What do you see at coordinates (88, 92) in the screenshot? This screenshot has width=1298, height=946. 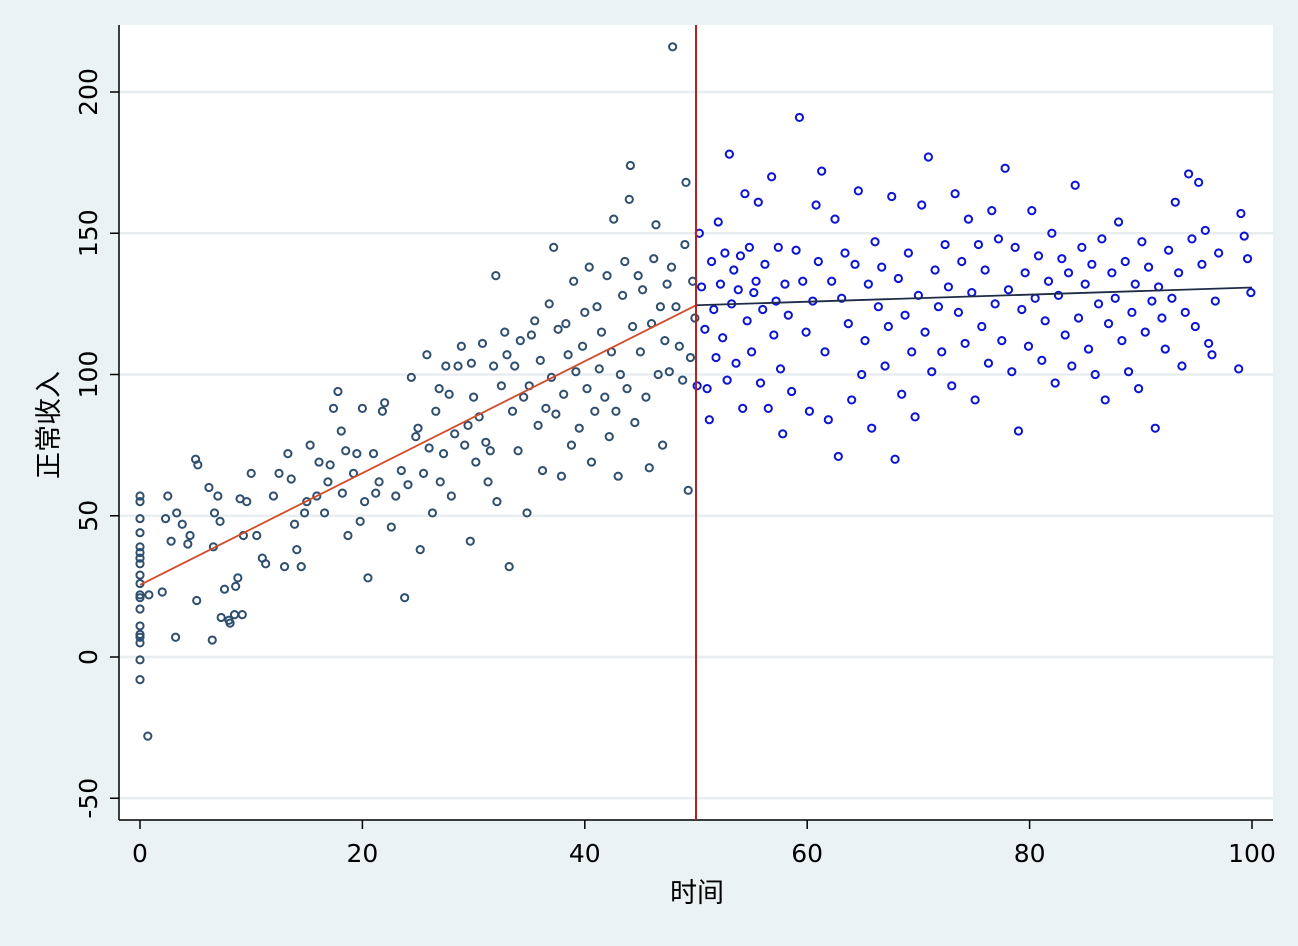 I see `y-tick-label: 200` at bounding box center [88, 92].